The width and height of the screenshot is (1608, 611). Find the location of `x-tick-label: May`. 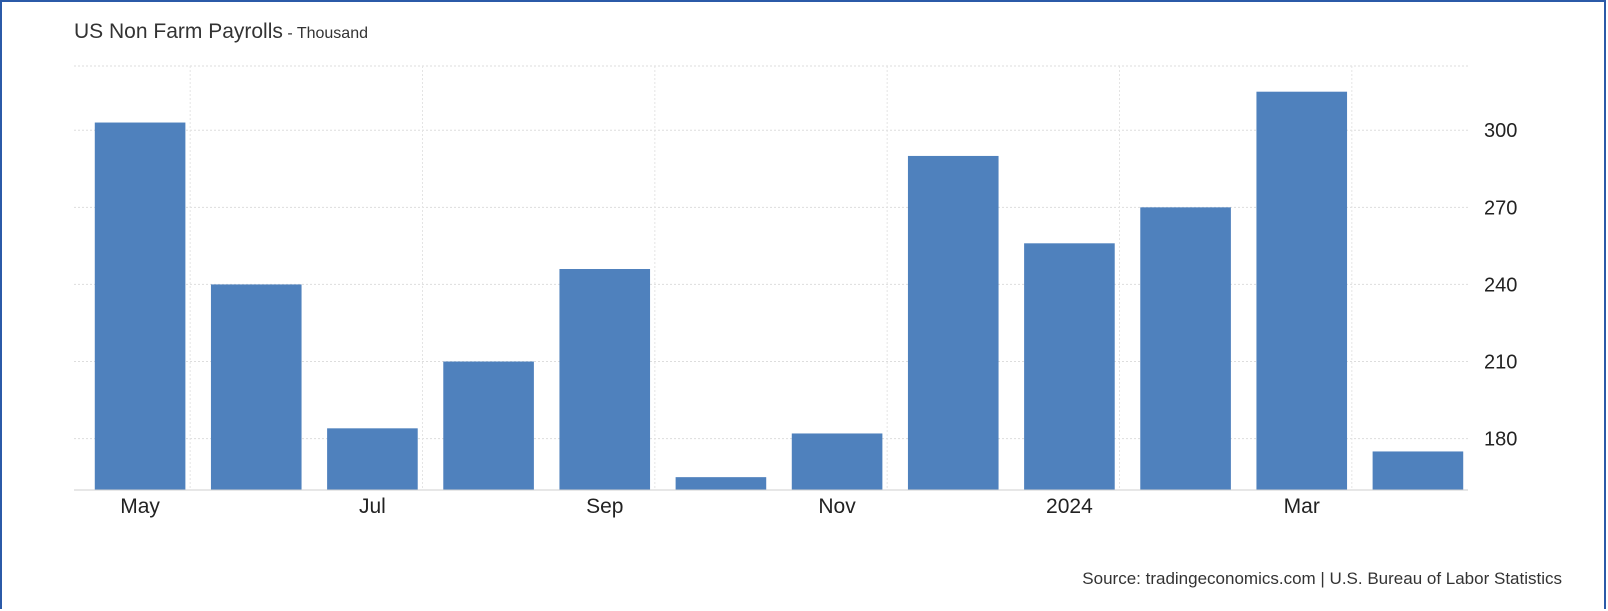

x-tick-label: May is located at coordinates (140, 506).